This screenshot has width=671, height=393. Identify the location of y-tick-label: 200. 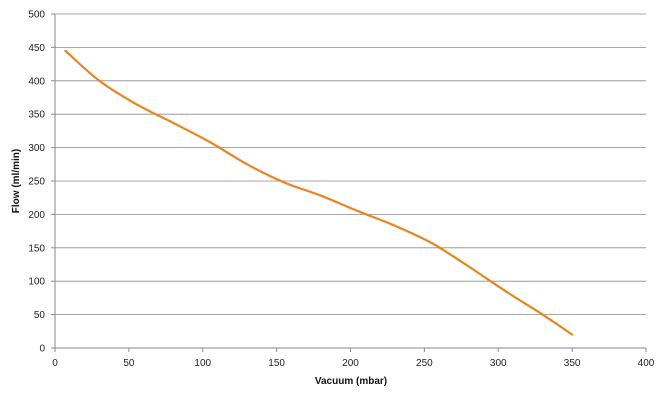
(36, 215).